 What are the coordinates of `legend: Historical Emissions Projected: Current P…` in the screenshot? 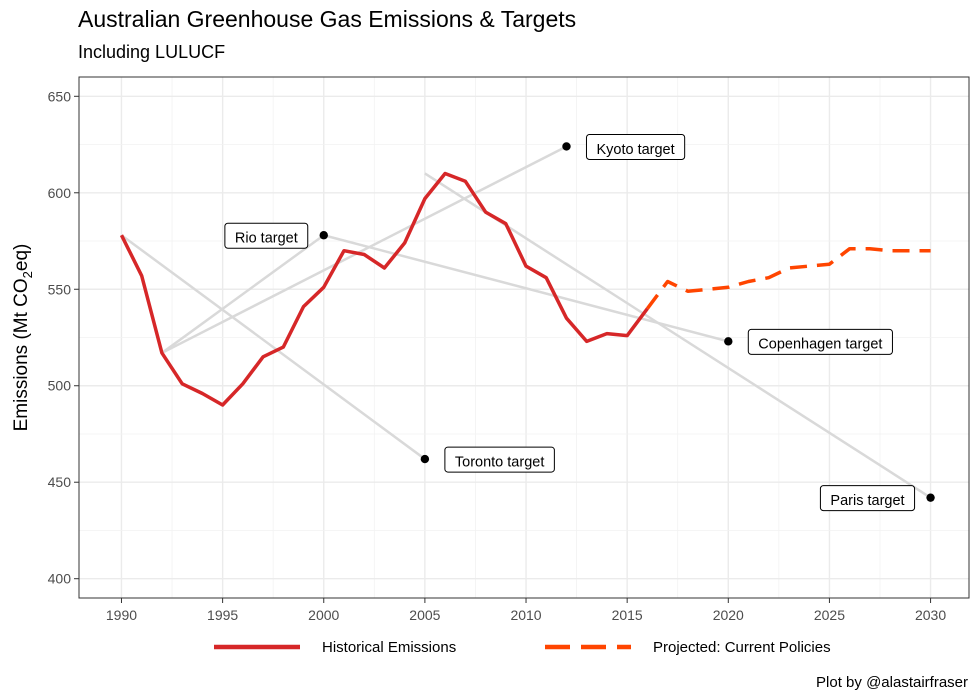 It's located at (522, 647).